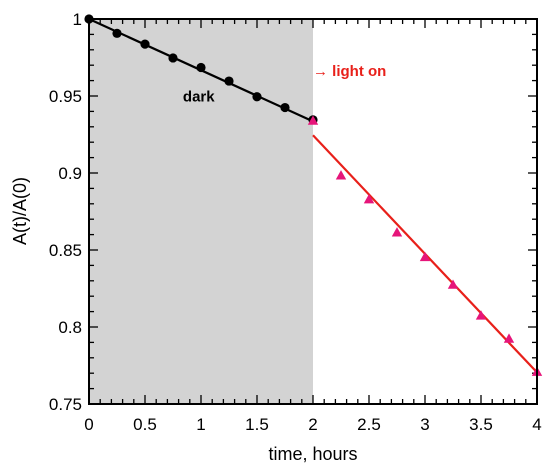 The width and height of the screenshot is (550, 467). I want to click on y-tick-label: 0.95, so click(65, 96).